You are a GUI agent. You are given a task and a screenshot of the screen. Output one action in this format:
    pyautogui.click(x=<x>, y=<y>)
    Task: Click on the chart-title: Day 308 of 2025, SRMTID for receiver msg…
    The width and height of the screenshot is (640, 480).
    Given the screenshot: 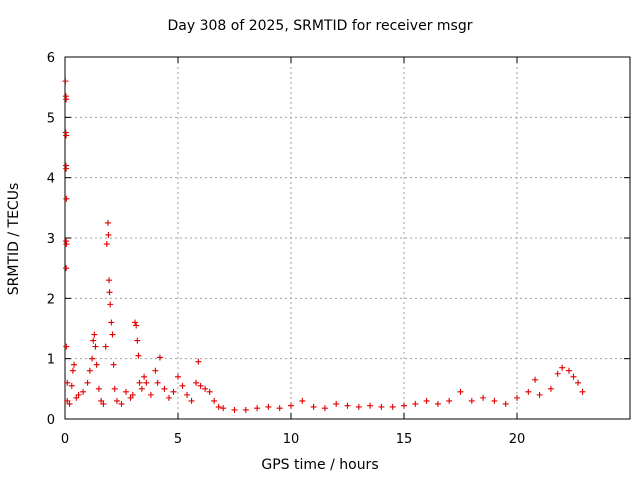 What is the action you would take?
    pyautogui.click(x=320, y=26)
    